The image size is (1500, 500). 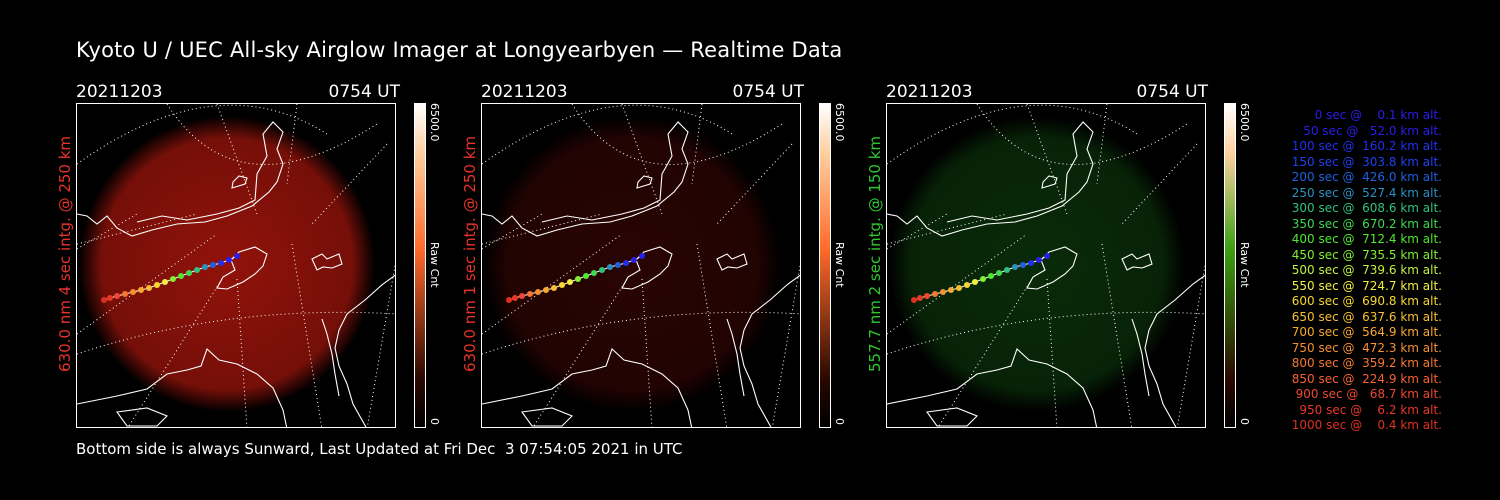 What do you see at coordinates (1366, 270) in the screenshot?
I see `legend-row: 500 sec @ 739.6 km alt.` at bounding box center [1366, 270].